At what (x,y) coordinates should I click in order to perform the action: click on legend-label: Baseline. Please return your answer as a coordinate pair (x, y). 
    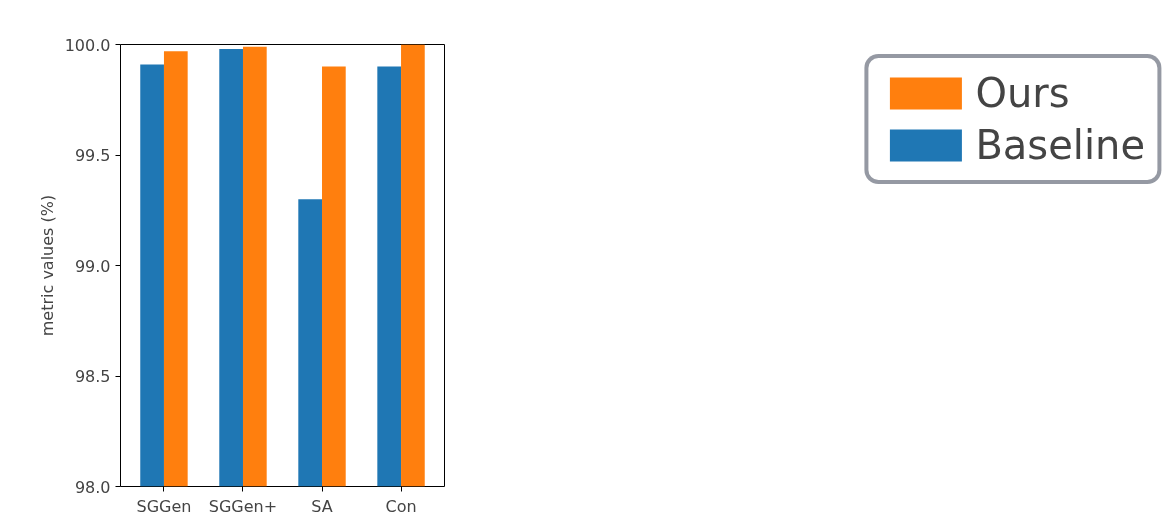
    Looking at the image, I should click on (1060, 145).